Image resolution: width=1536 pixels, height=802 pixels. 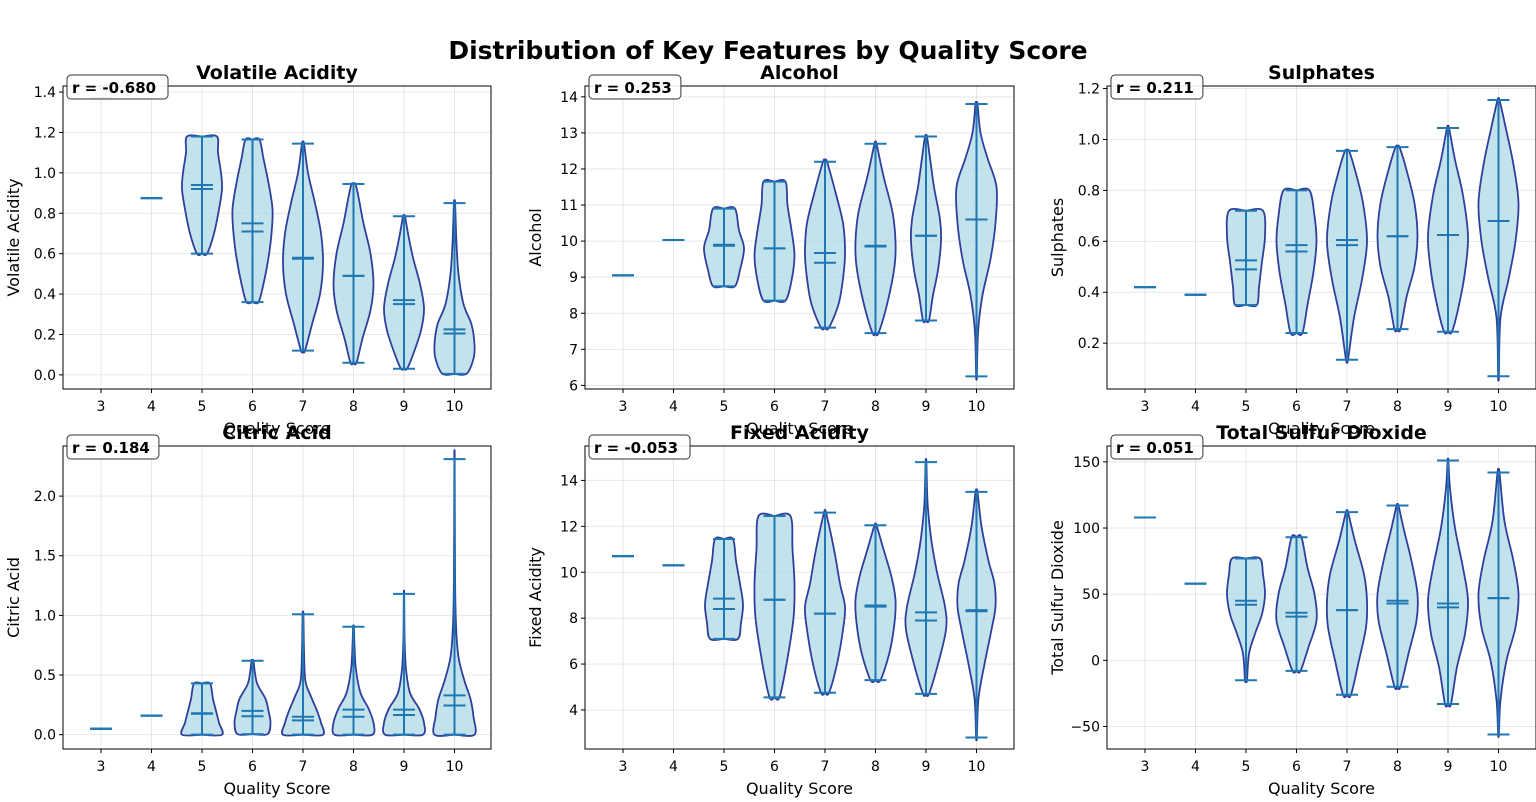 What do you see at coordinates (45, 255) in the screenshot?
I see `y-tick-label: 0.6` at bounding box center [45, 255].